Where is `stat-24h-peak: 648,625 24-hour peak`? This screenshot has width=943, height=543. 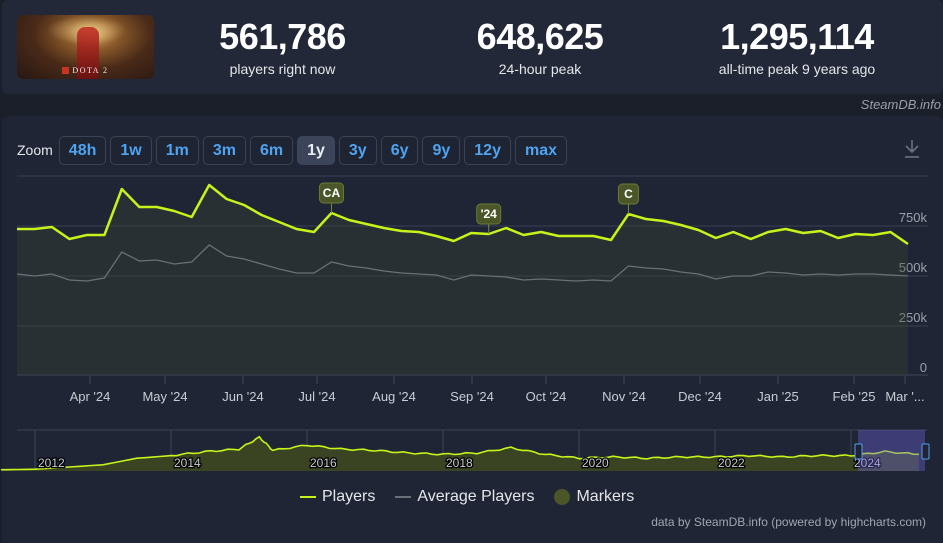 stat-24h-peak: 648,625 24-hour peak is located at coordinates (540, 47).